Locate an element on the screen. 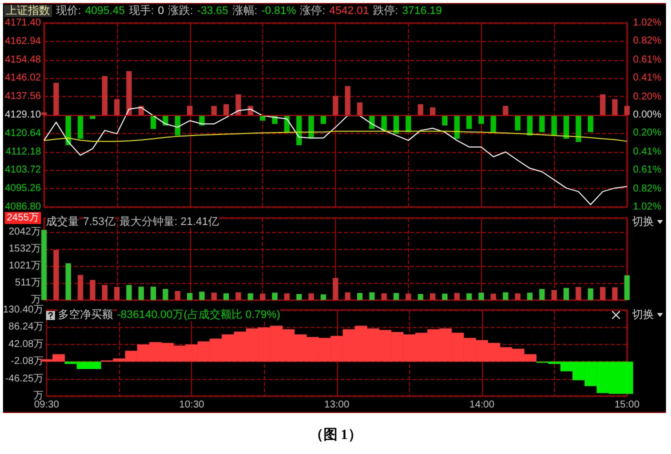 Image resolution: width=671 pixels, height=454 pixels. chart-title: 上证指数 is located at coordinates (28, 11).